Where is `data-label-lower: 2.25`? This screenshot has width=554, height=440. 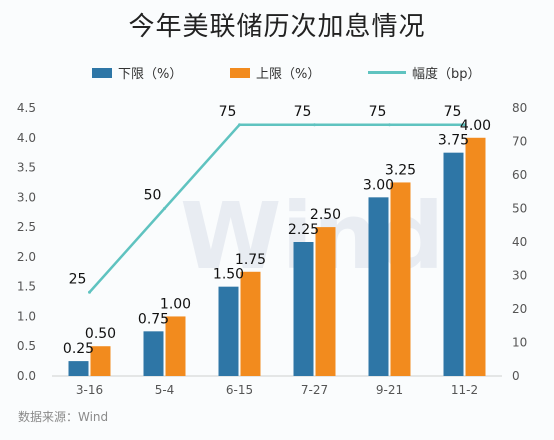 data-label-lower: 2.25 is located at coordinates (303, 230).